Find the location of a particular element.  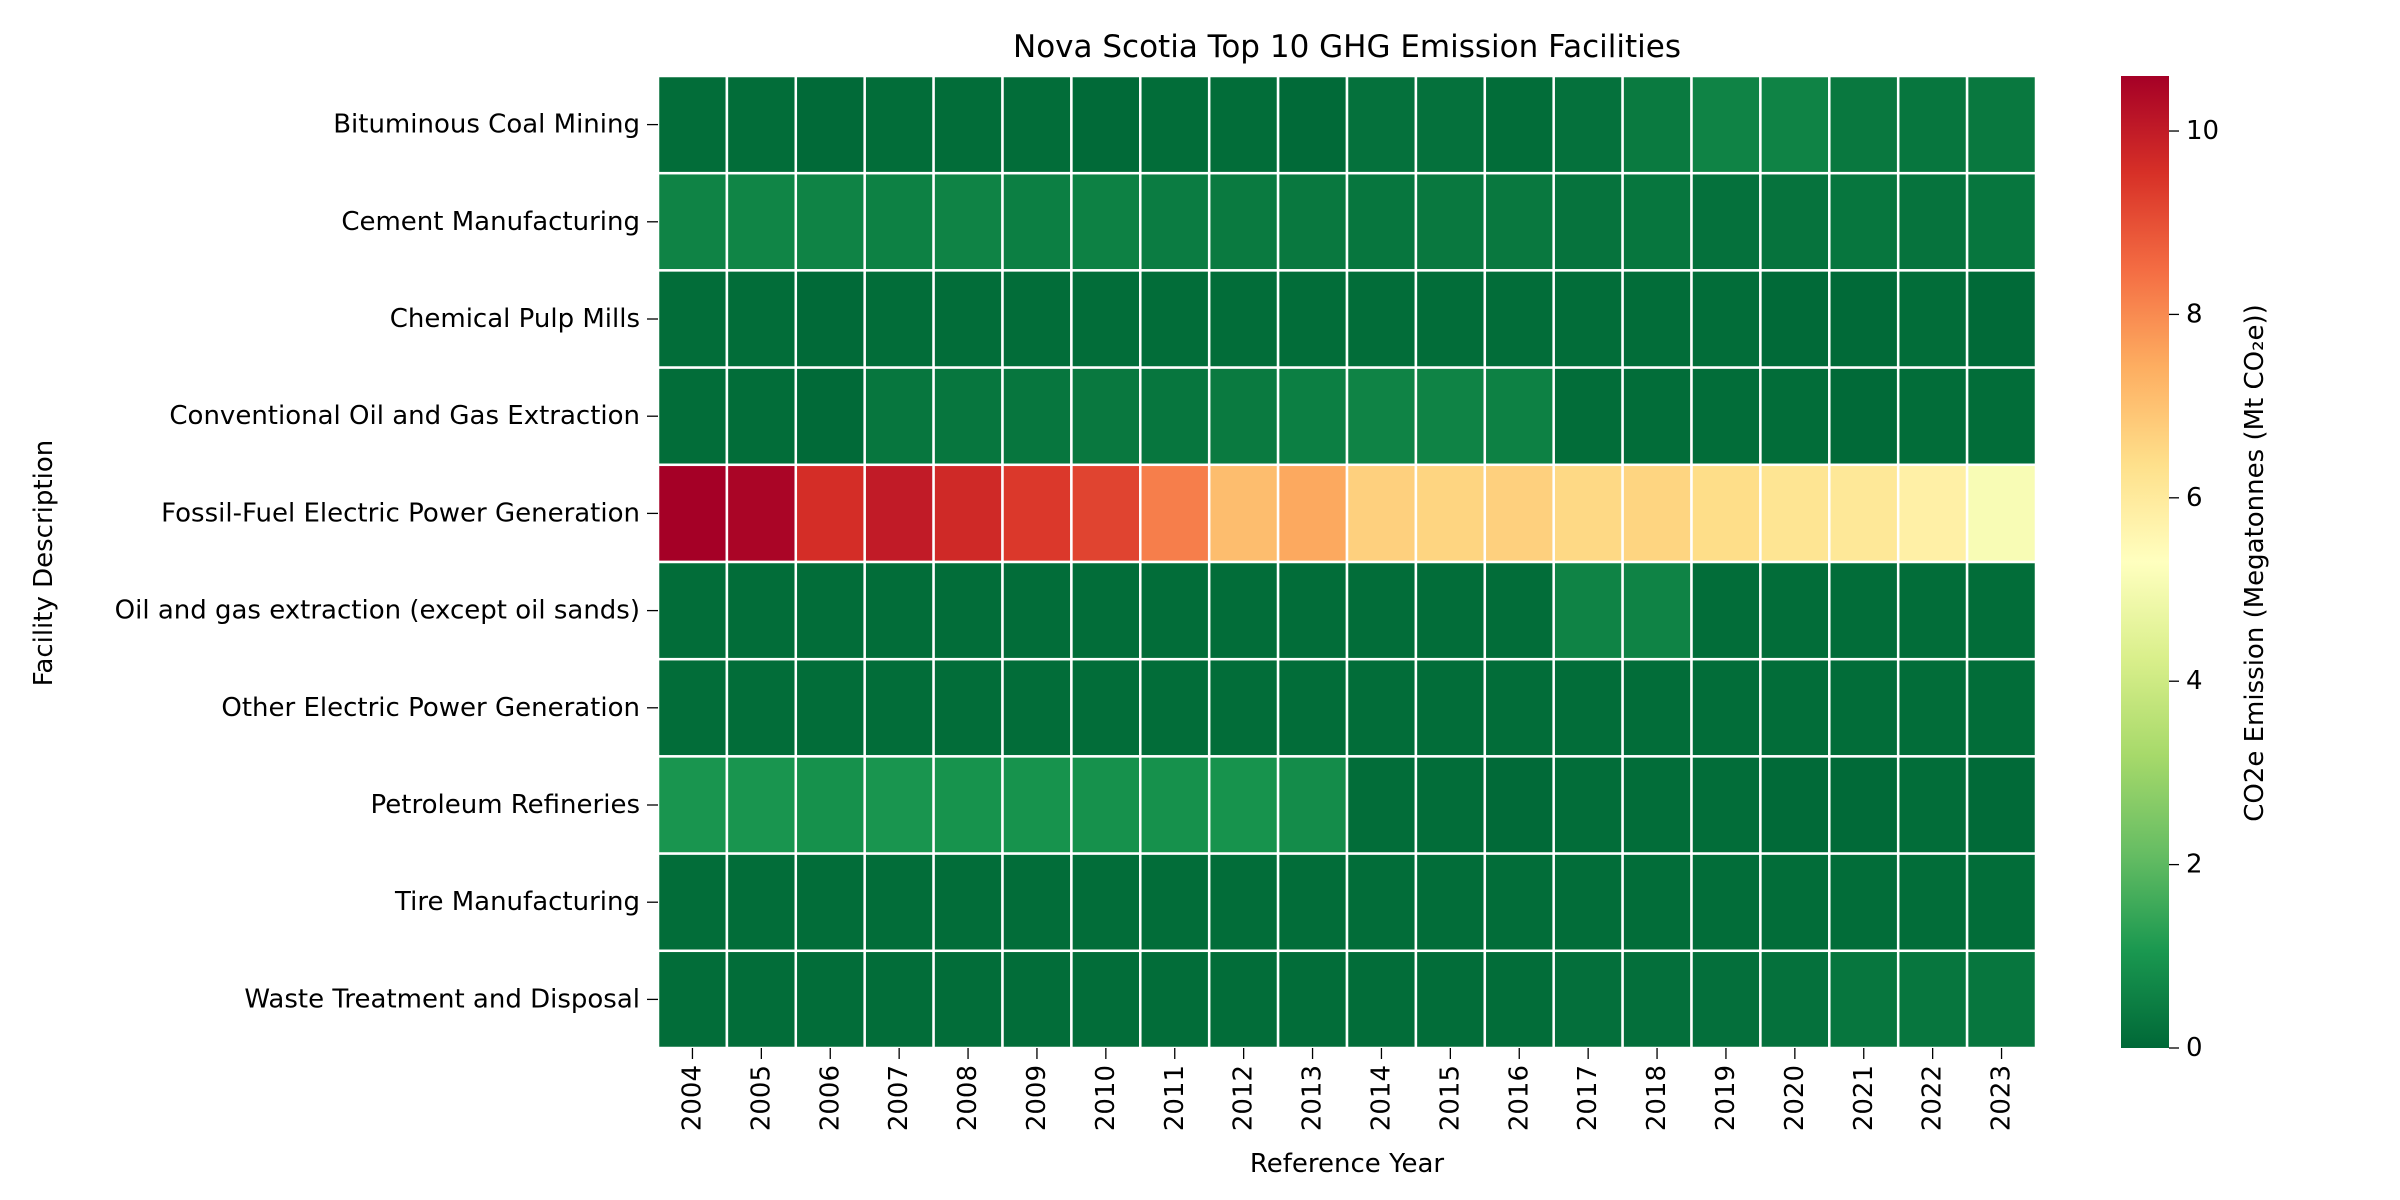

colorbar-tick-label: 10 is located at coordinates (2202, 131).